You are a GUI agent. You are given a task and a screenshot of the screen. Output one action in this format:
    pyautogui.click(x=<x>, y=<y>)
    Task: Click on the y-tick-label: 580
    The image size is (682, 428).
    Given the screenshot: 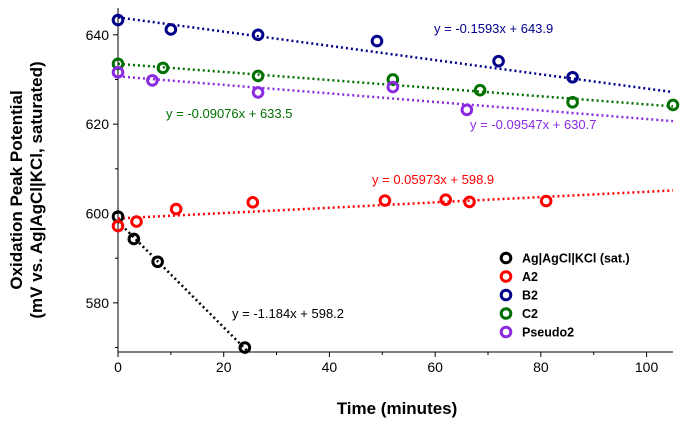 What is the action you would take?
    pyautogui.click(x=98, y=303)
    